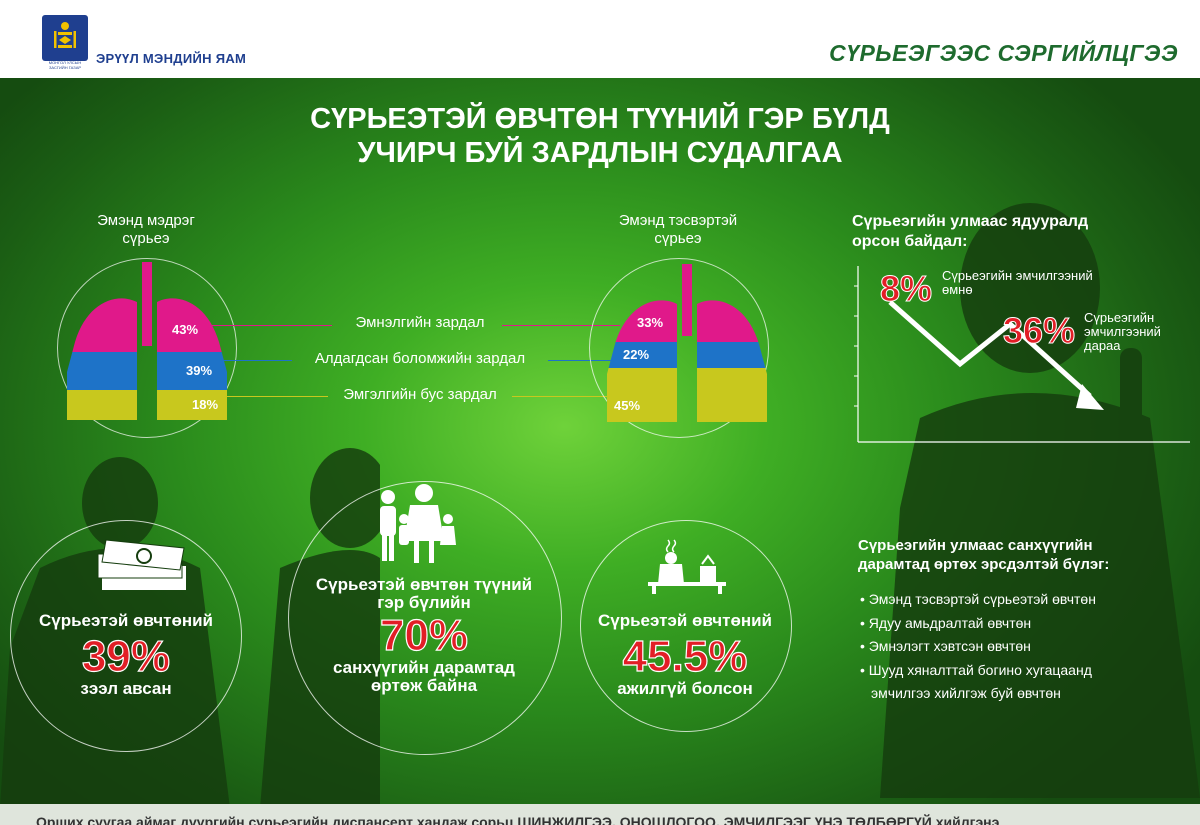 The height and width of the screenshot is (825, 1200). I want to click on poverty-trend-chart, so click(1022, 354).